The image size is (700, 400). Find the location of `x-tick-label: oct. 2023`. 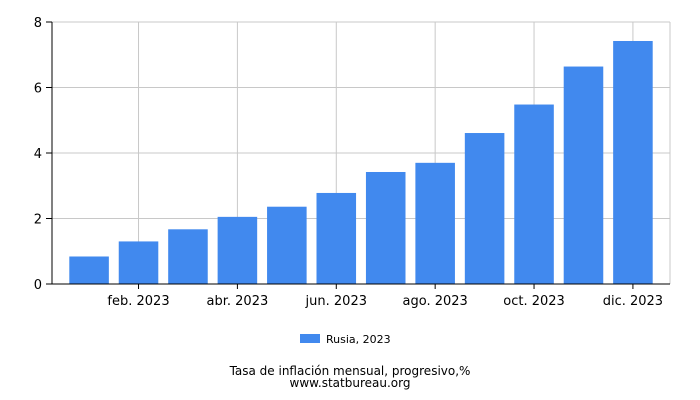

x-tick-label: oct. 2023 is located at coordinates (534, 301).